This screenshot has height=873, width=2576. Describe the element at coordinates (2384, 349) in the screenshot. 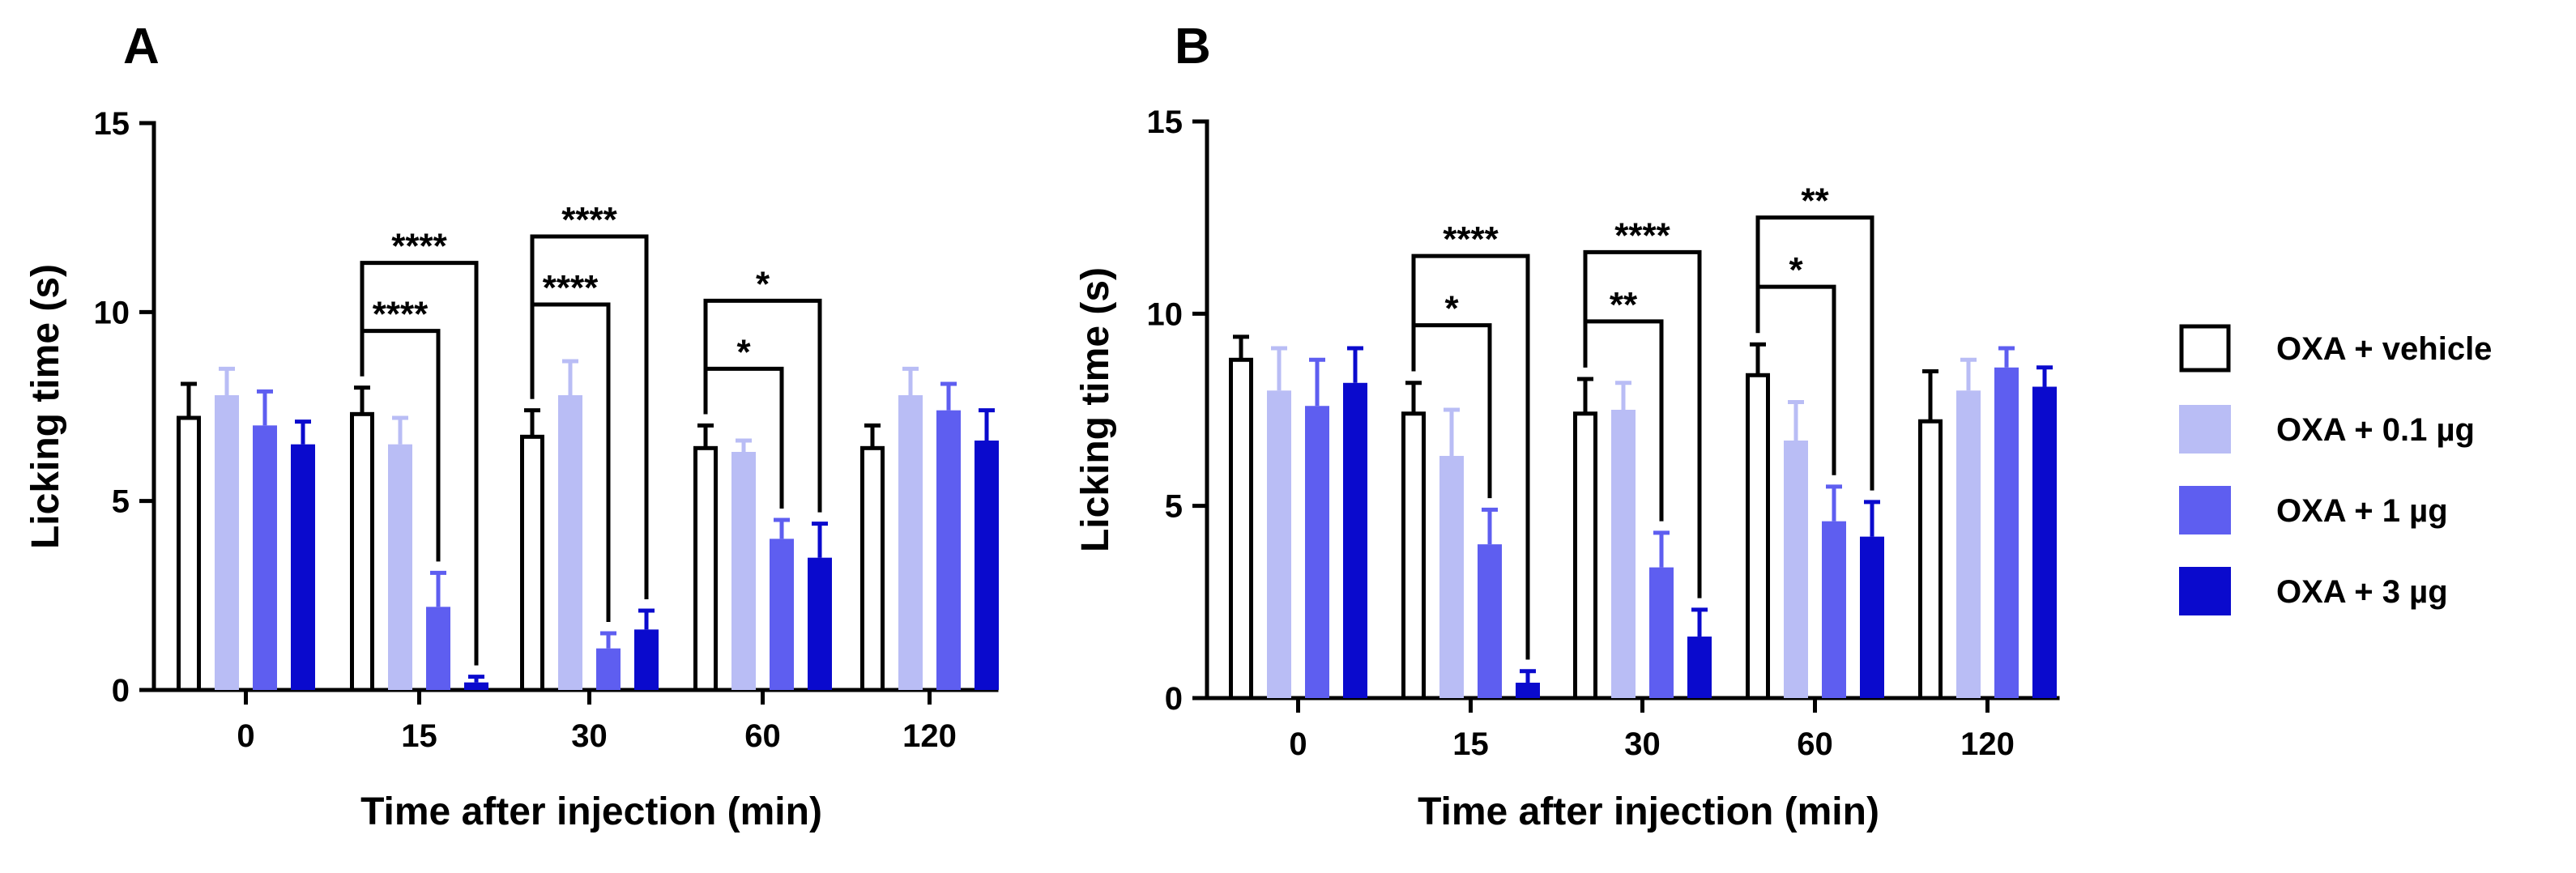

I see `legend-label: OXA + vehicle` at that location.